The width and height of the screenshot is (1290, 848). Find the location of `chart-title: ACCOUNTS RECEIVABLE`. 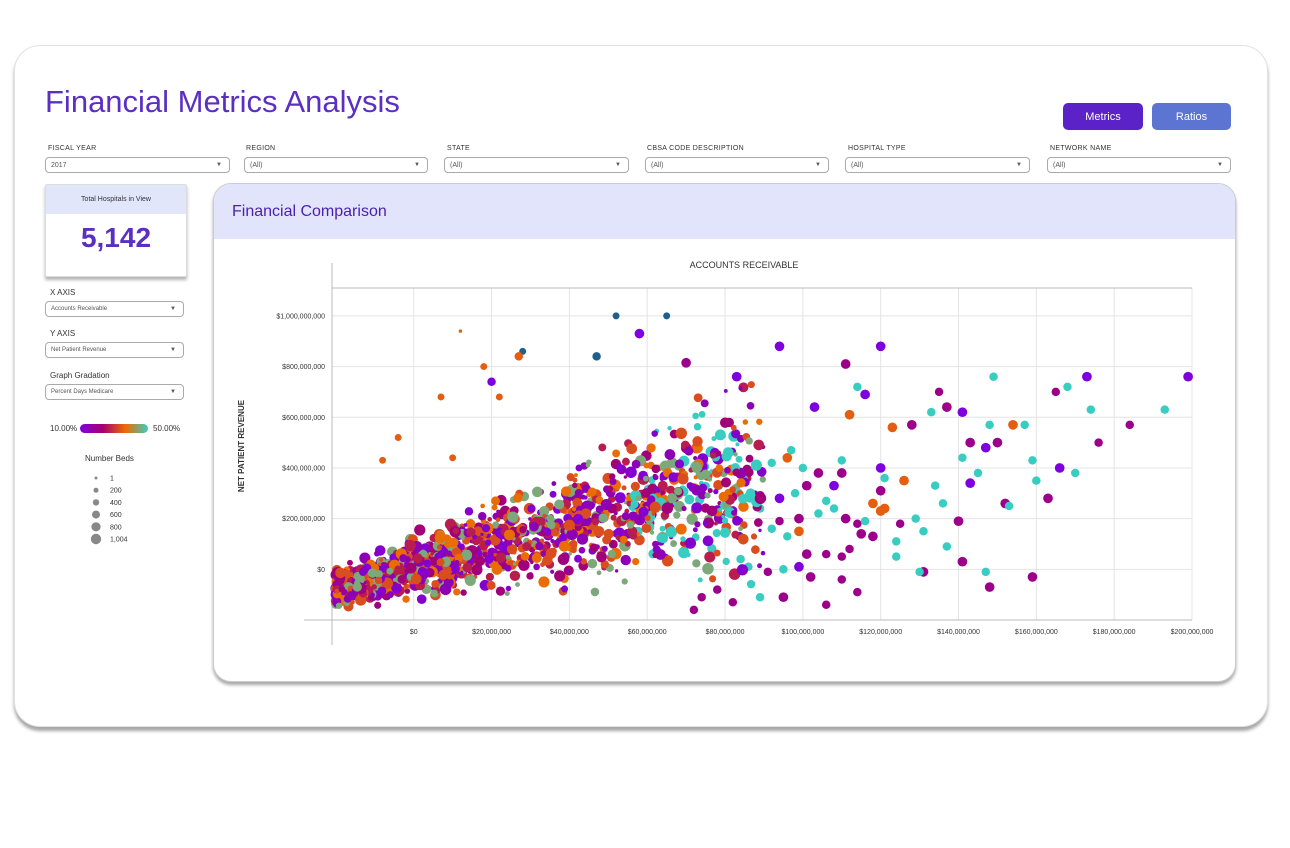

chart-title: ACCOUNTS RECEIVABLE is located at coordinates (744, 265).